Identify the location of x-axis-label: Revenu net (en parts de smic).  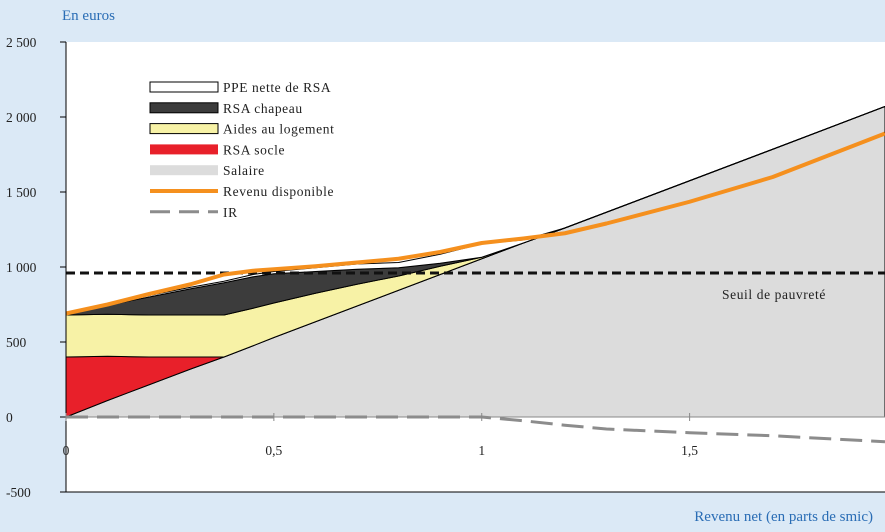
(783, 517).